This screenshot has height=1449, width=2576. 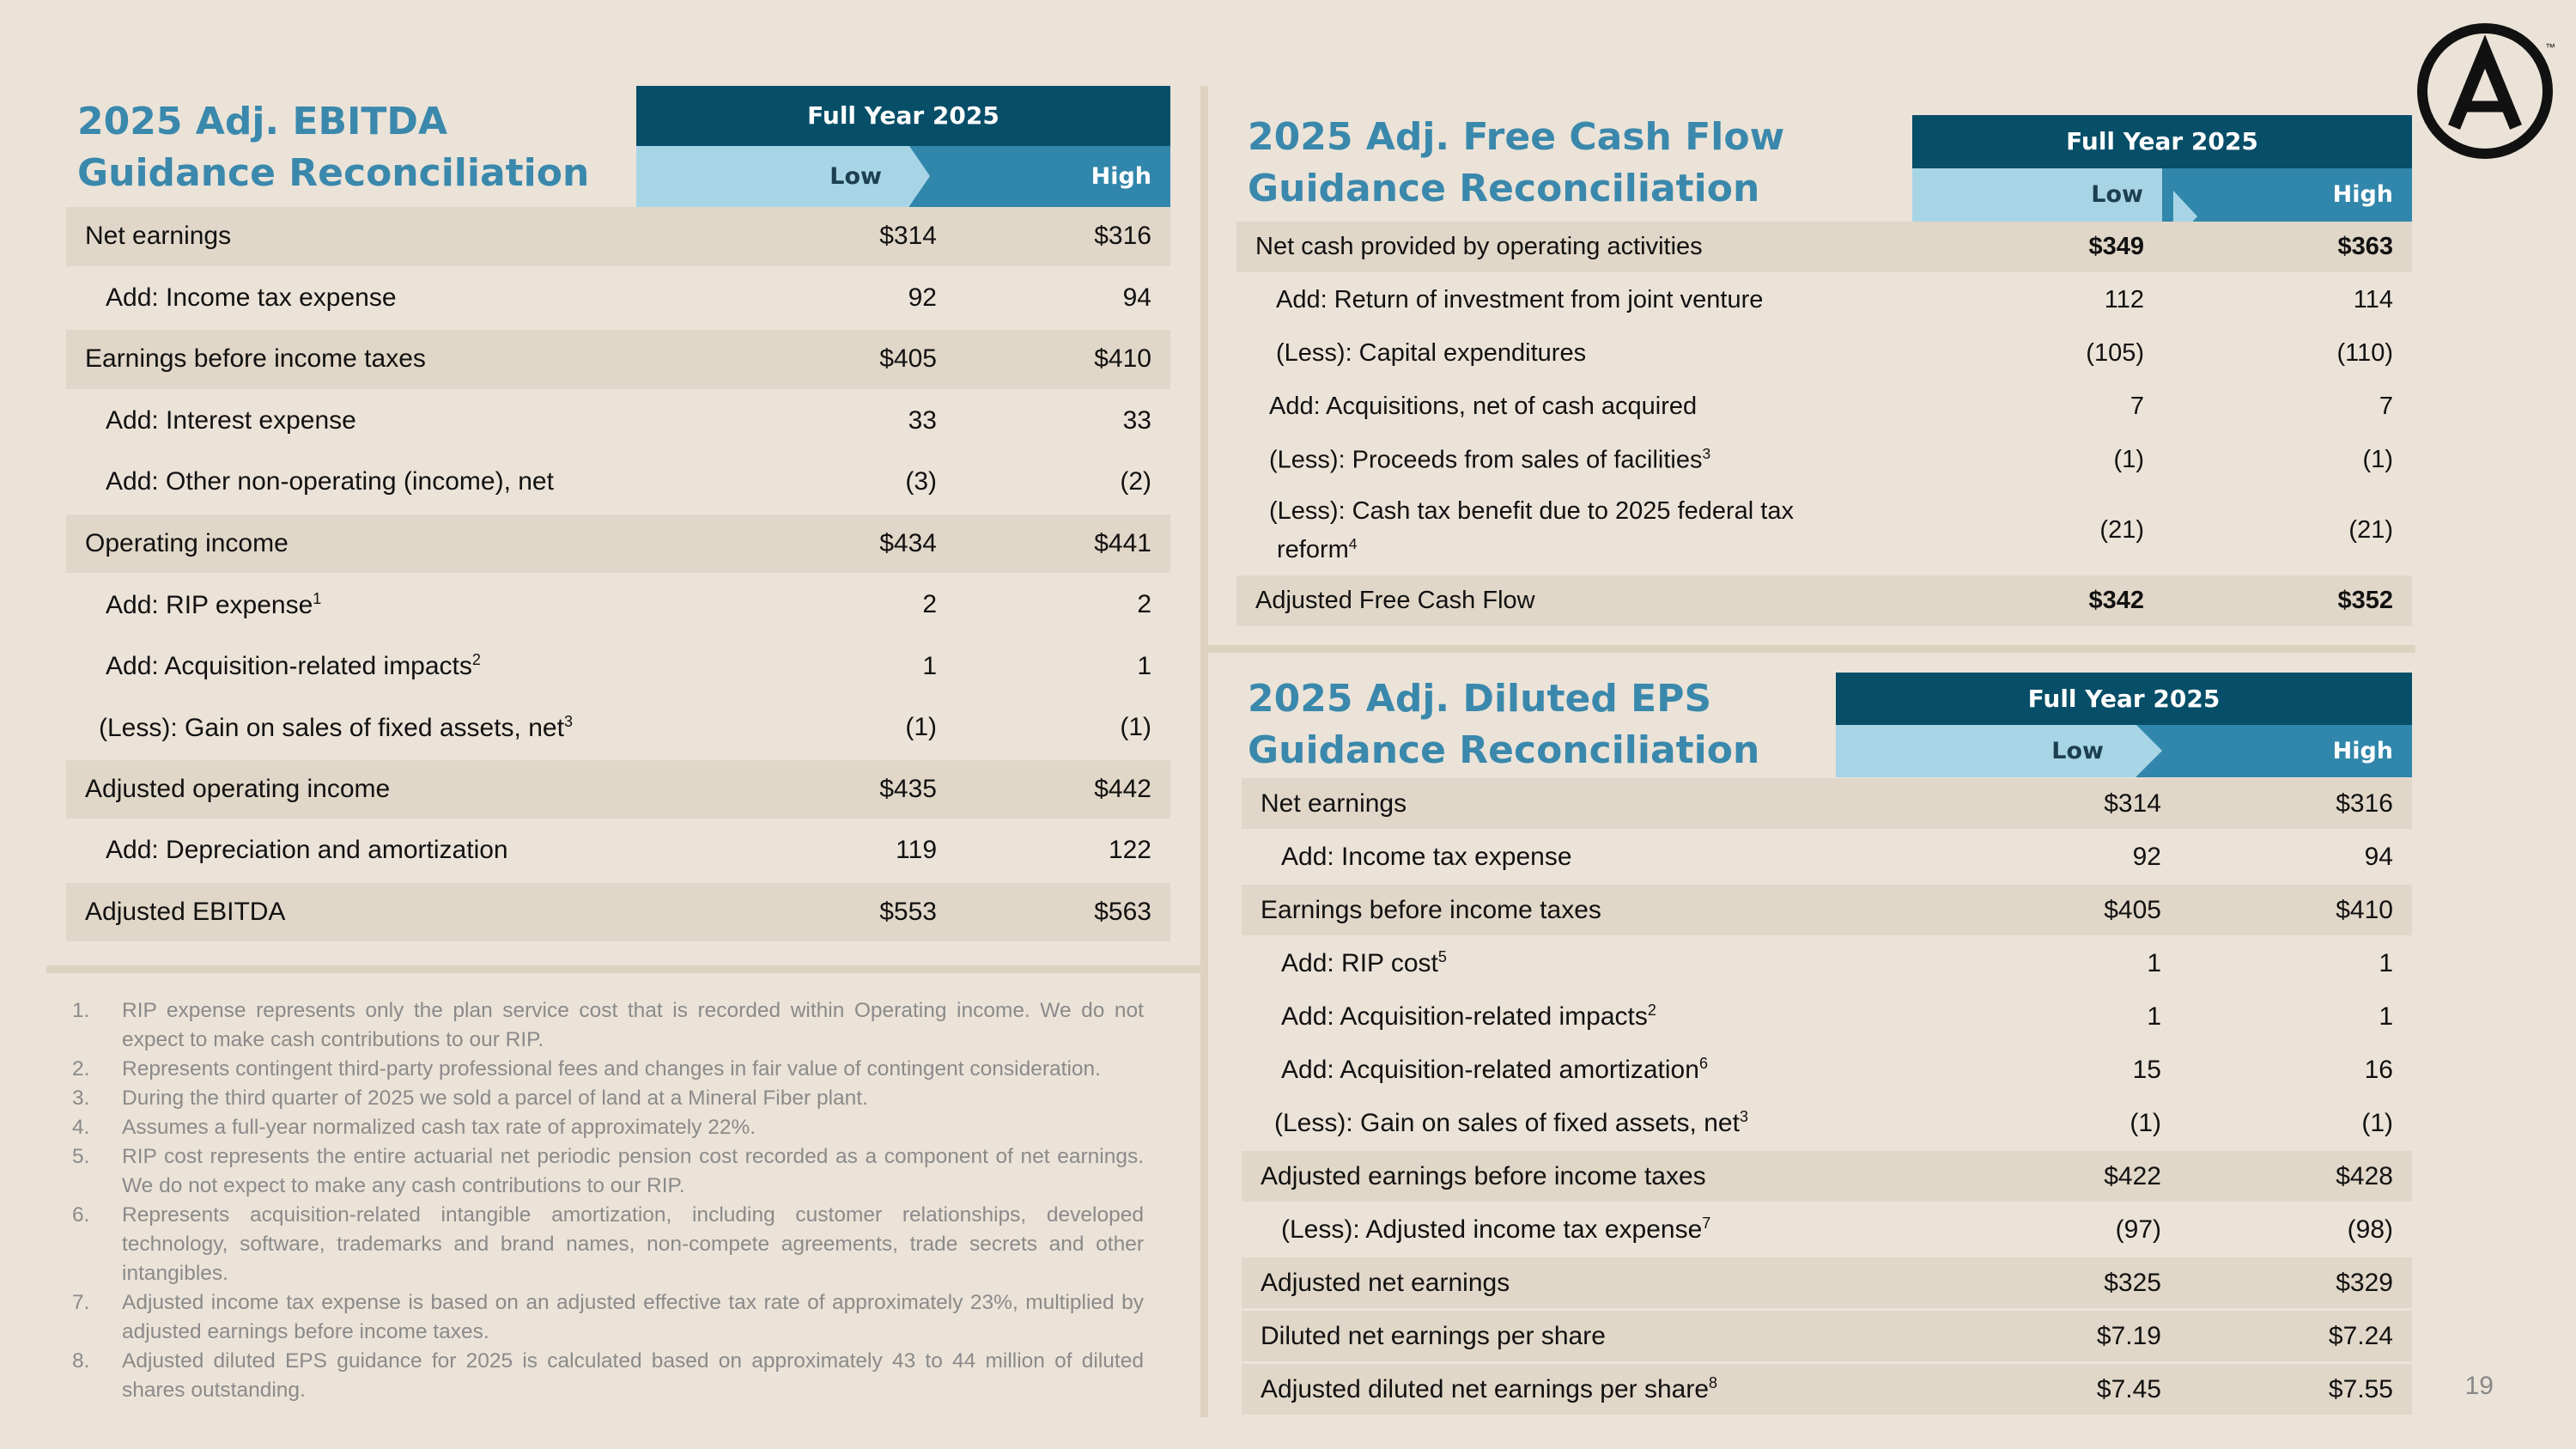 I want to click on ebitda-period-header: Full Year 2025, so click(x=903, y=116).